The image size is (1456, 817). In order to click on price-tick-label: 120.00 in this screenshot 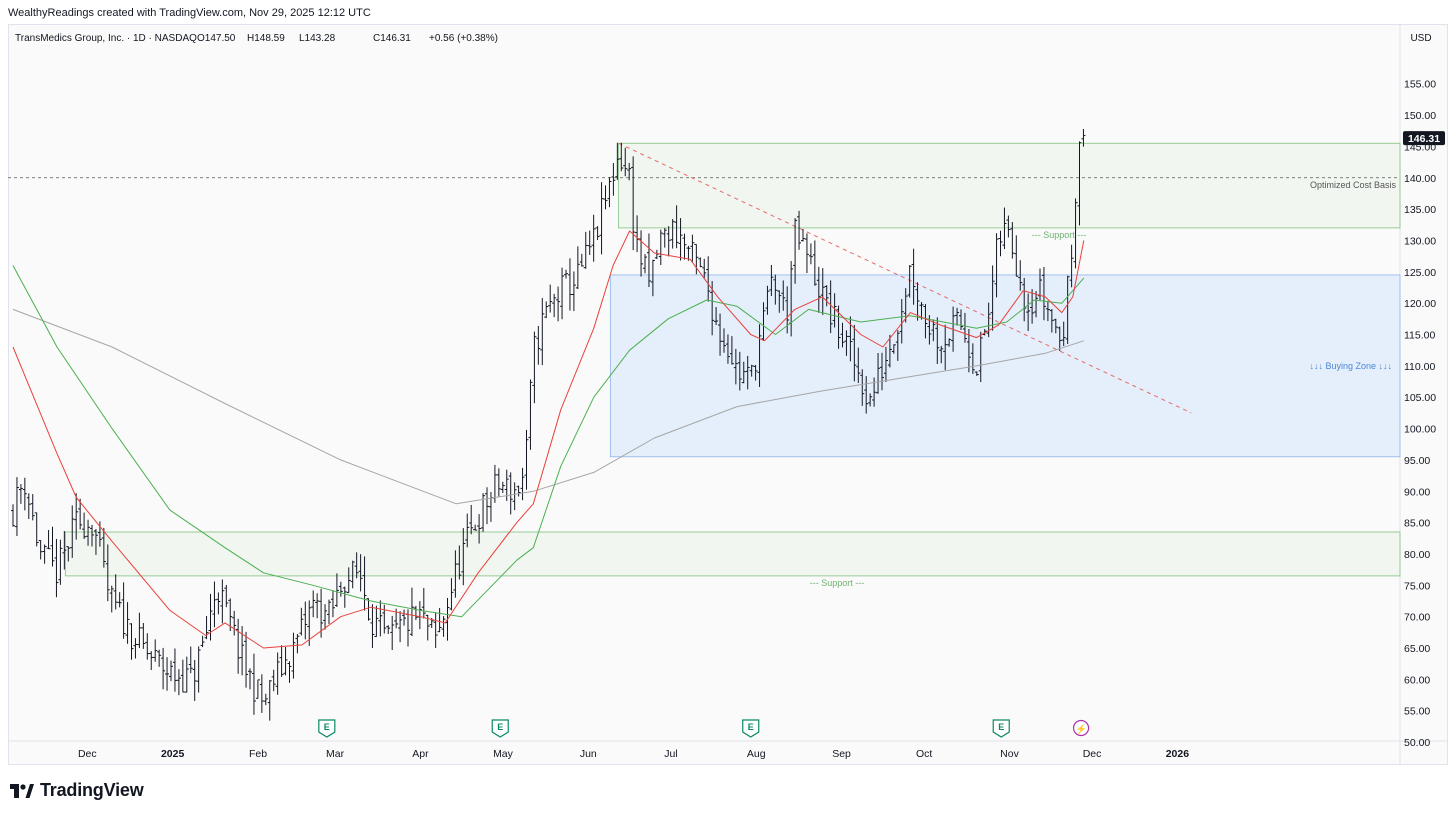, I will do `click(1420, 304)`.